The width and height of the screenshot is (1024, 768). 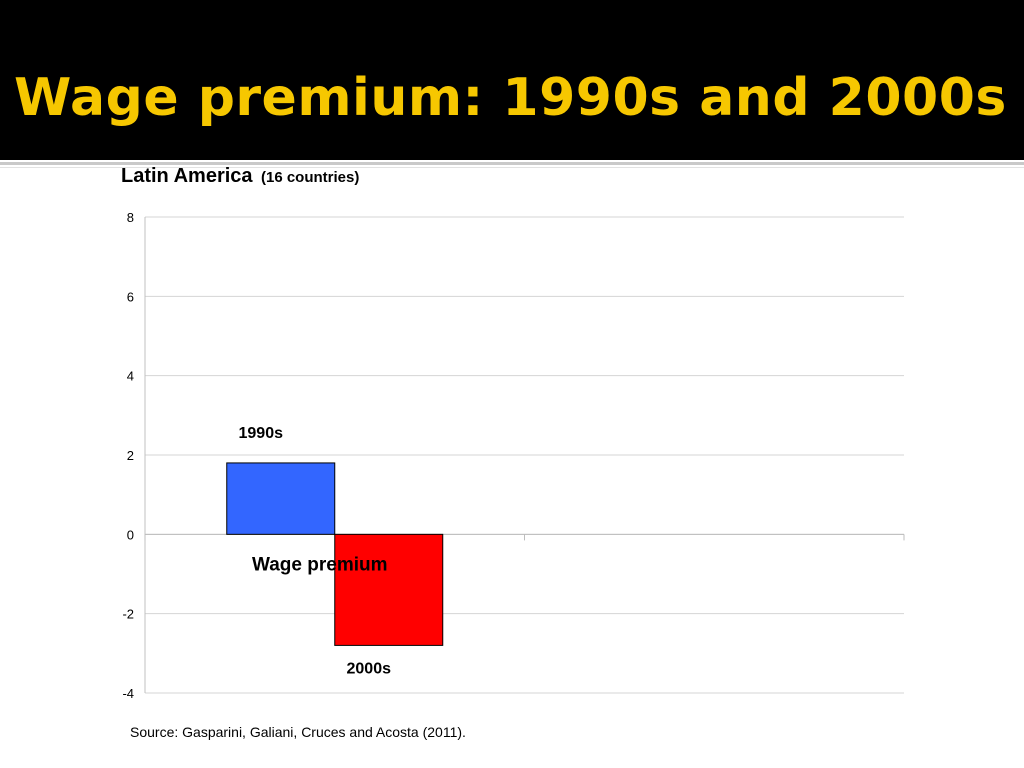 I want to click on y-tick-label: 0, so click(x=130, y=534).